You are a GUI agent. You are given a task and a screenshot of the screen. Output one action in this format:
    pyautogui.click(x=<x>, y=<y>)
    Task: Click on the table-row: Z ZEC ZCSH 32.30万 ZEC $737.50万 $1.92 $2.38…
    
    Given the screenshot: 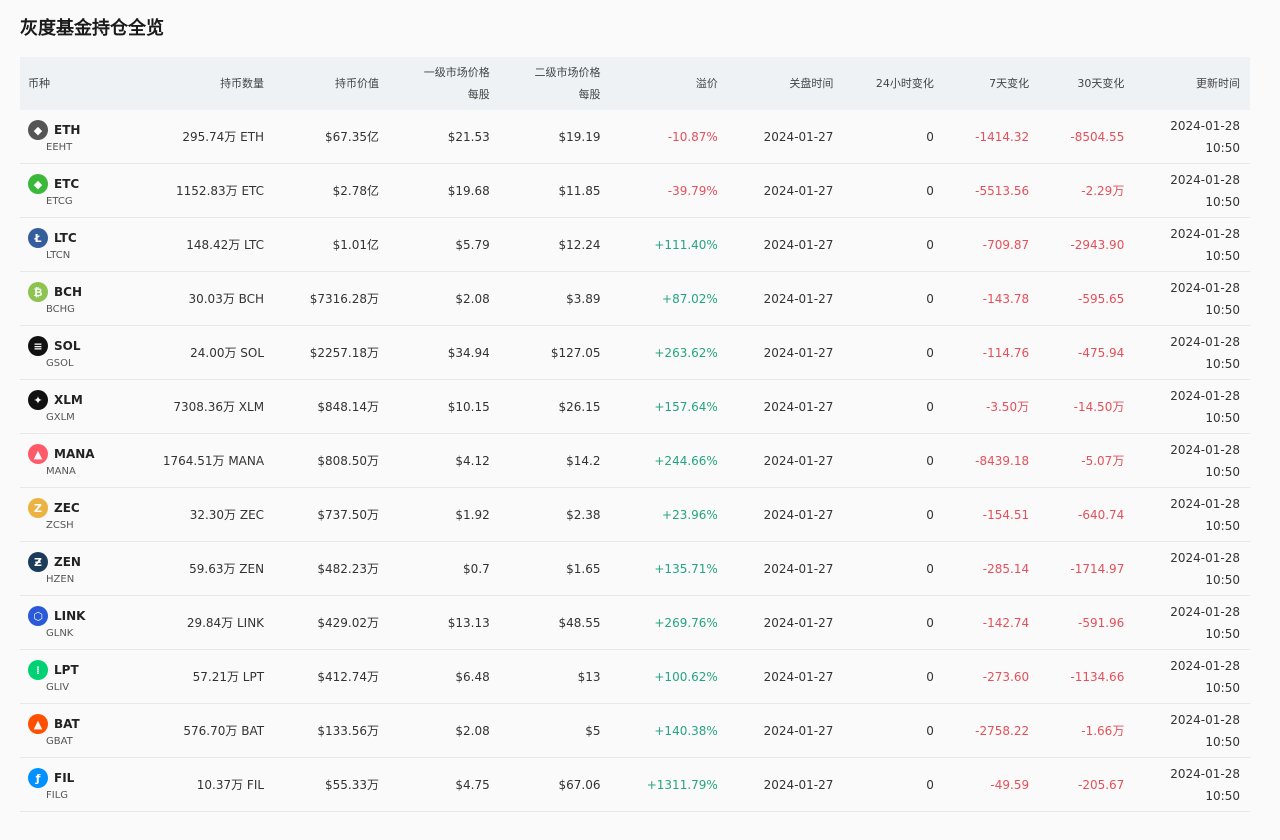 What is the action you would take?
    pyautogui.click(x=635, y=514)
    